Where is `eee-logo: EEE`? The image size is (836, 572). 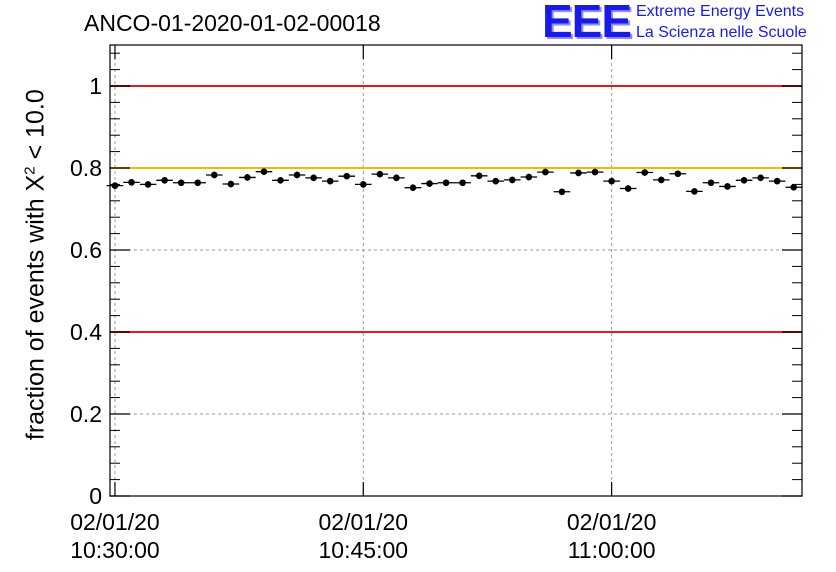 eee-logo: EEE is located at coordinates (587, 23).